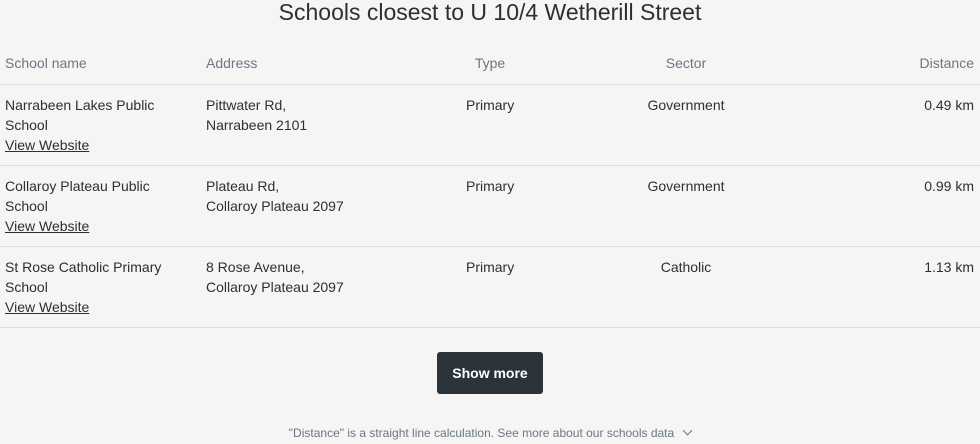  I want to click on show-more-button: Show more, so click(490, 373).